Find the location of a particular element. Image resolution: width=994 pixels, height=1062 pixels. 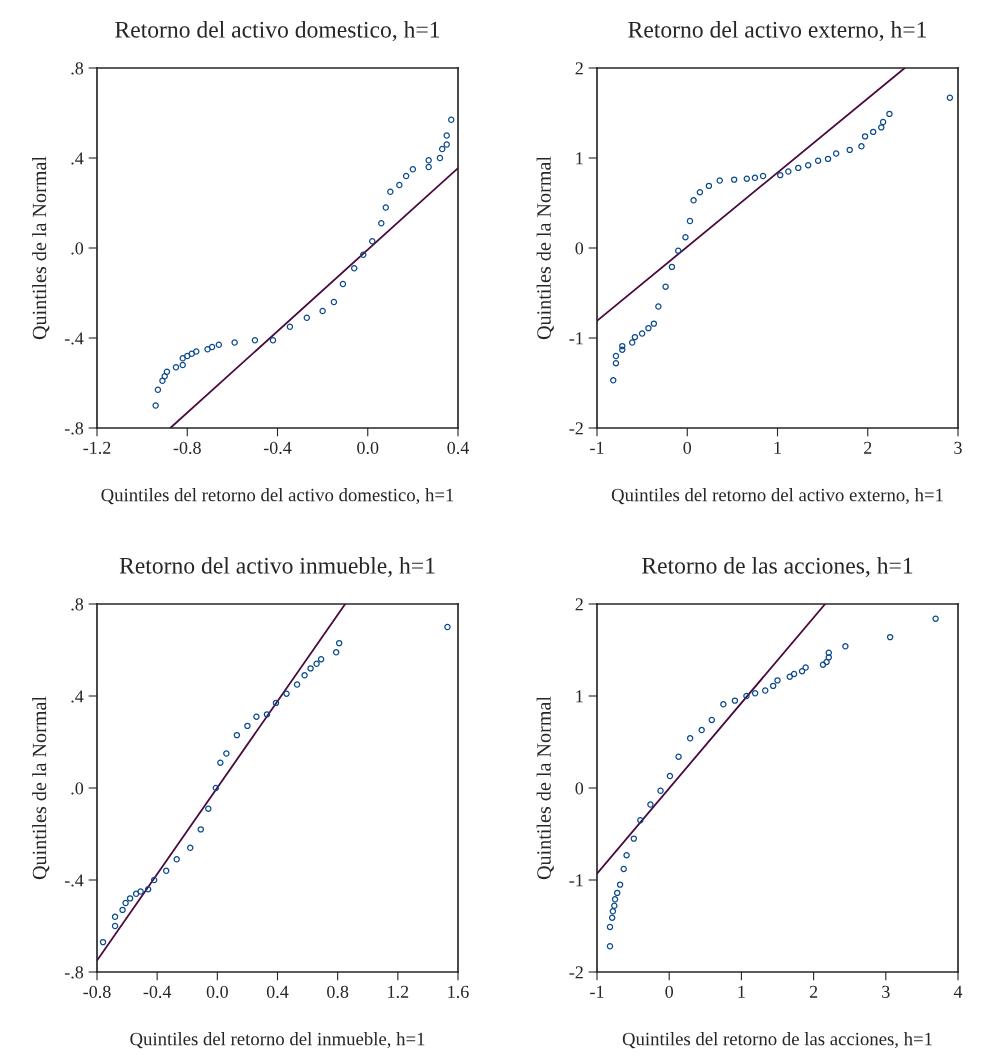

x-tick-label: 4 is located at coordinates (958, 991).